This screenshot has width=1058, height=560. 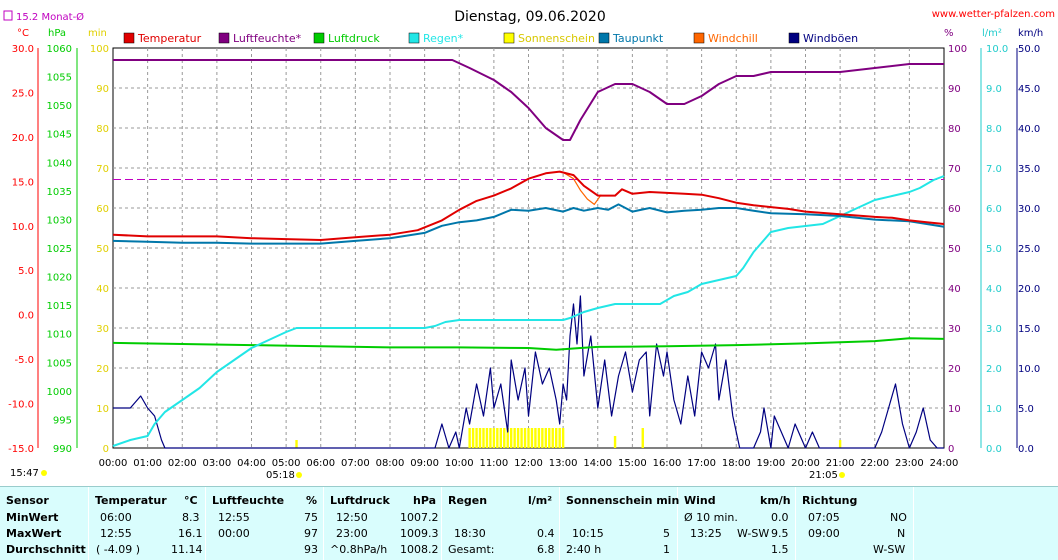 I want to click on y-tick-label-temp: 0.0, so click(x=26, y=316).